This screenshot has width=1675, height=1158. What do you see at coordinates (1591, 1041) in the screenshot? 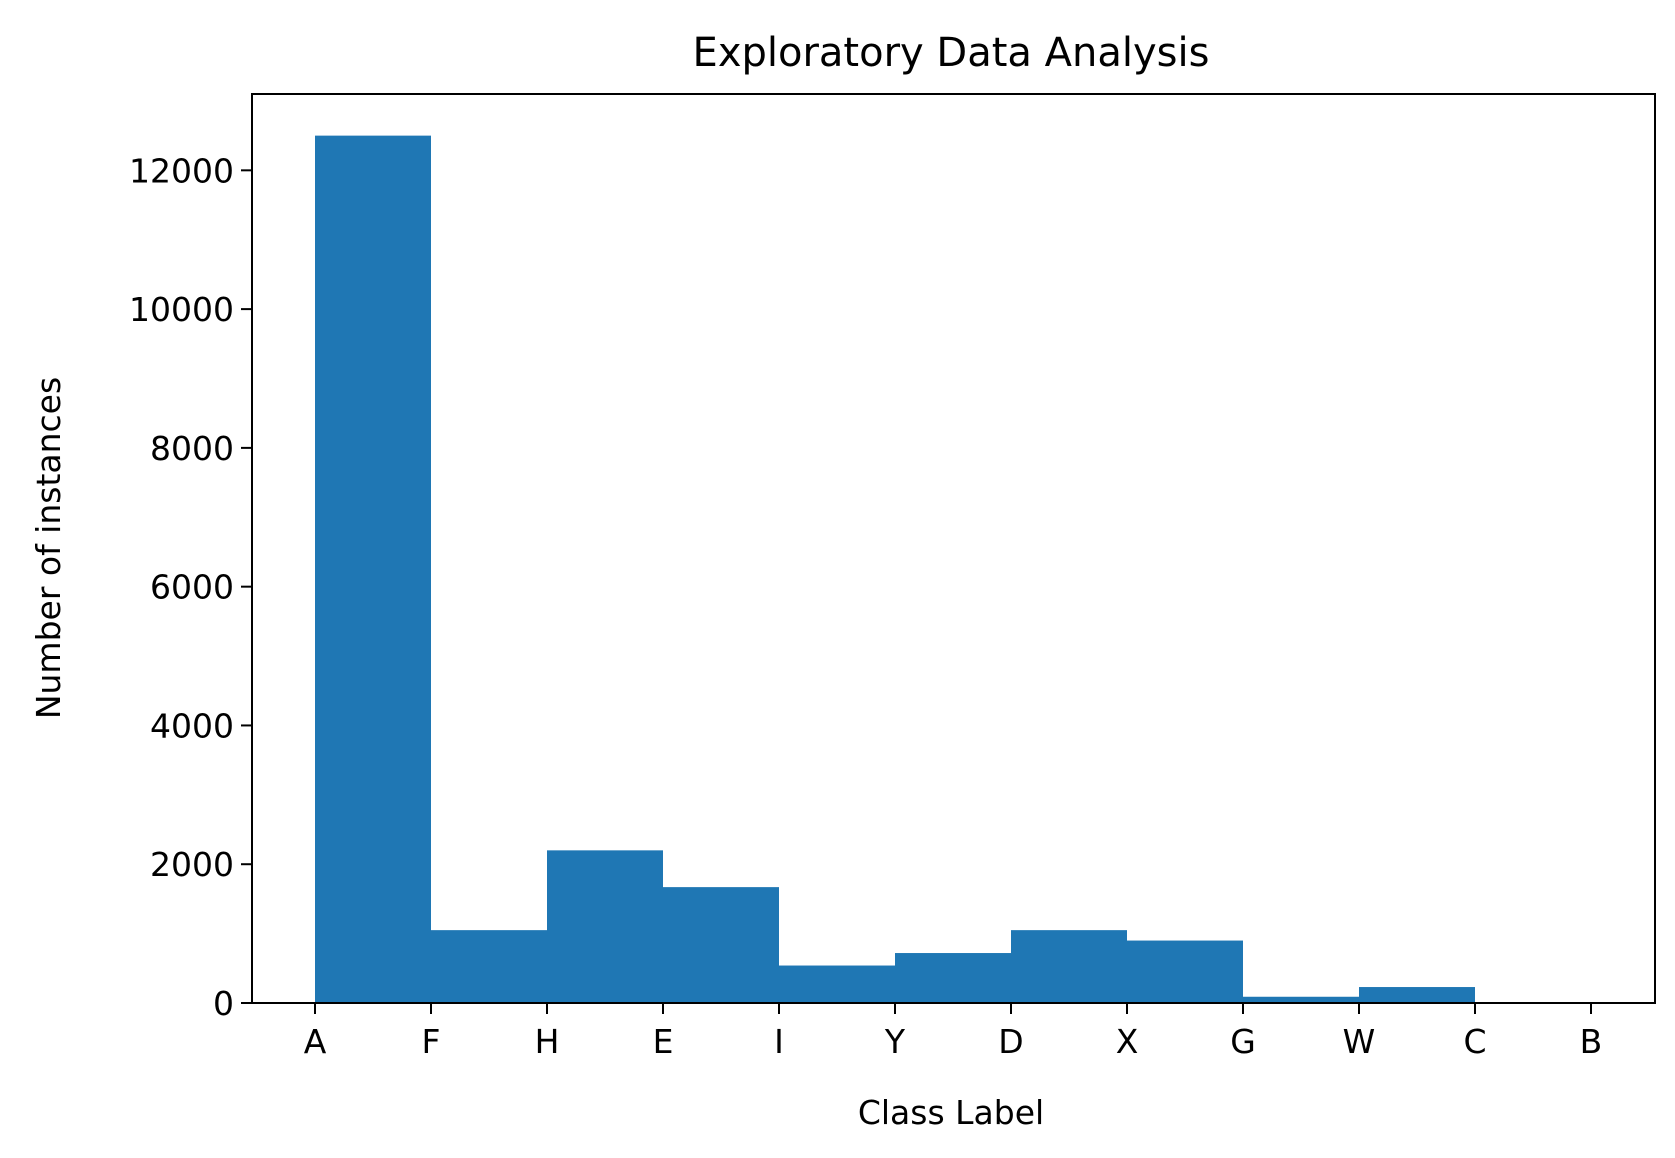
I see `x-tick-label: B` at bounding box center [1591, 1041].